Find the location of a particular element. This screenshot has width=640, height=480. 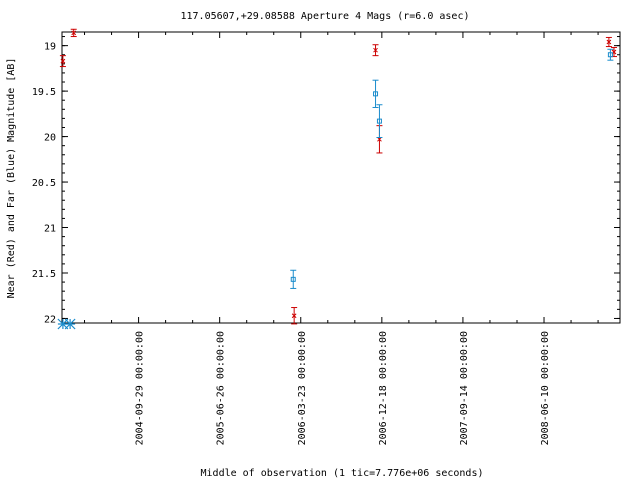

y-tick-label: 19.5 is located at coordinates (44, 92).